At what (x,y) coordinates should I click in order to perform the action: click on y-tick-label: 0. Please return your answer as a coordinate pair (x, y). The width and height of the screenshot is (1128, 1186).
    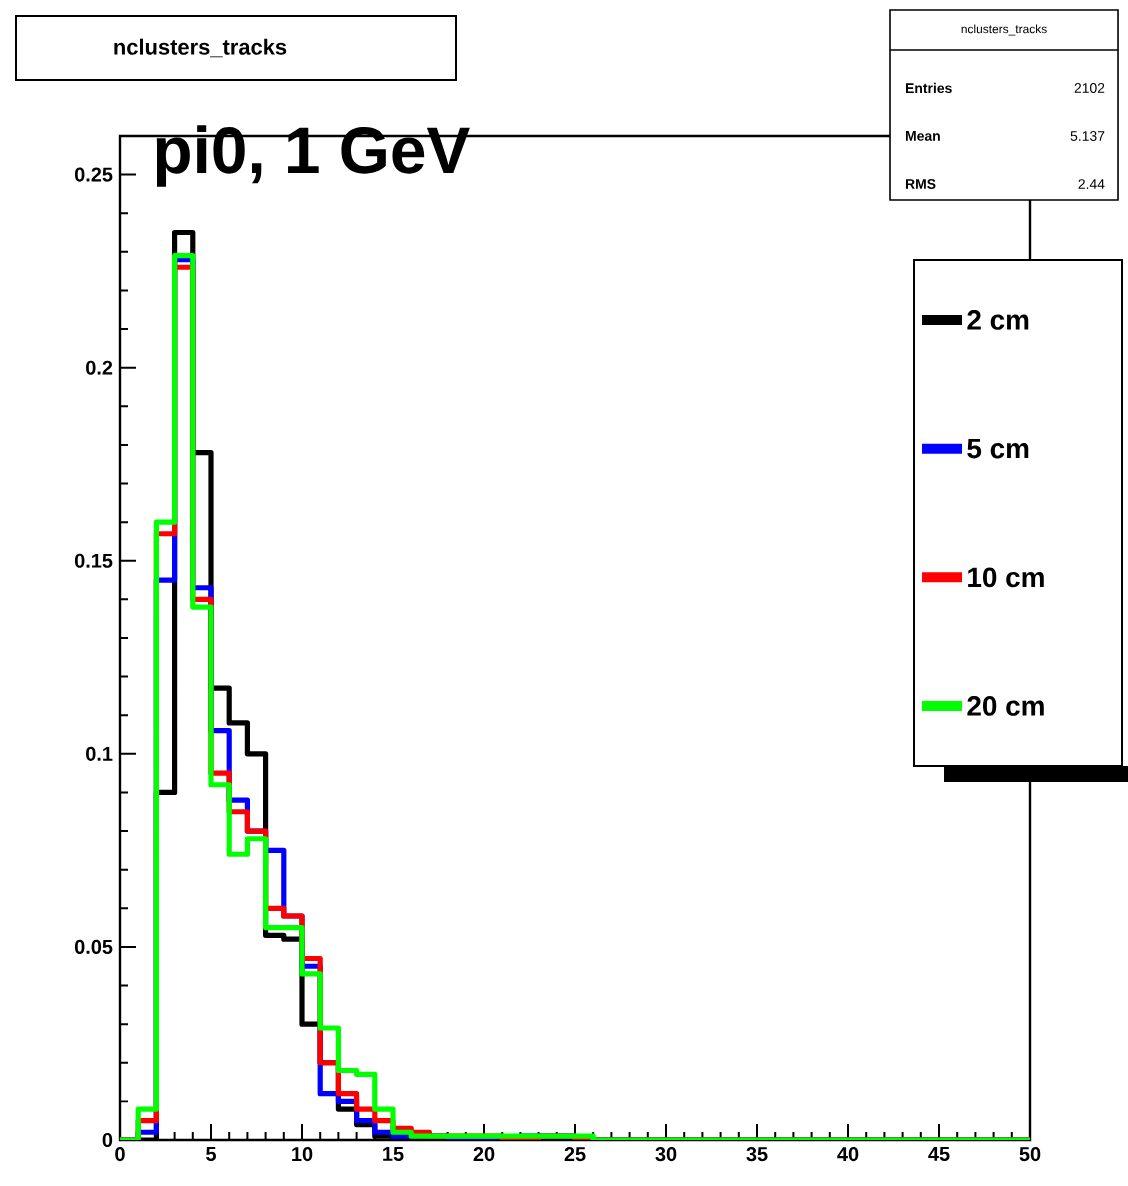
    Looking at the image, I should click on (107, 1140).